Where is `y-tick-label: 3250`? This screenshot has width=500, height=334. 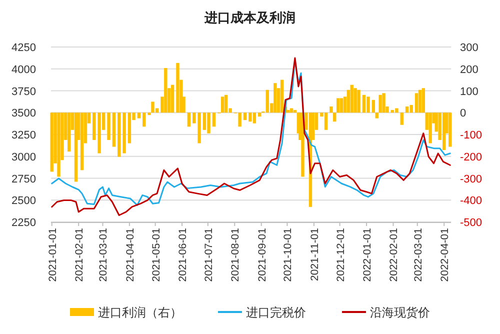
y-tick-label: 3250 is located at coordinates (24, 136).